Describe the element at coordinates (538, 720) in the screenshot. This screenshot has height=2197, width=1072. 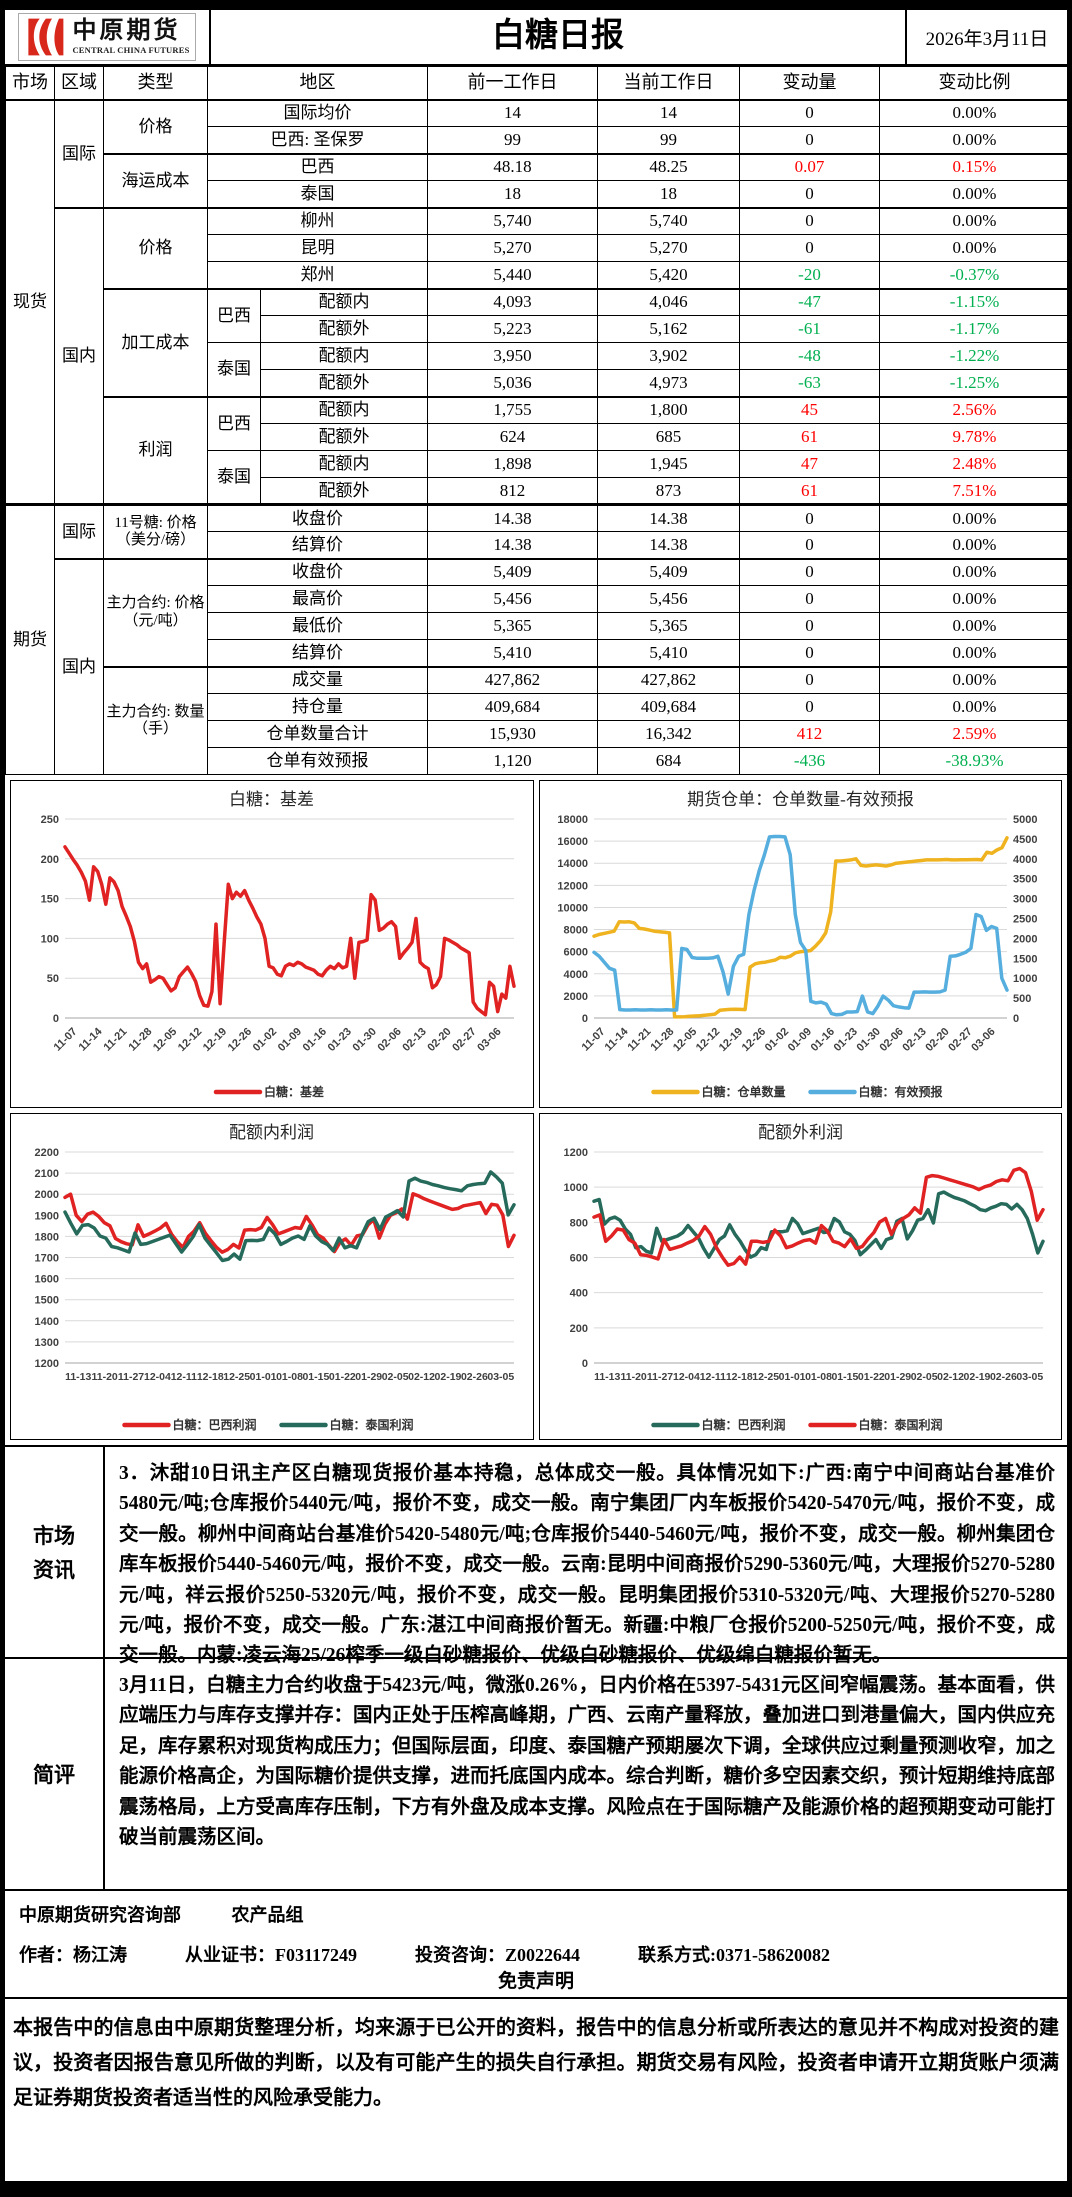
I see `table-row: 主力合约: 数量（手） 成交量 427,862 427,862 0 0.00%` at that location.